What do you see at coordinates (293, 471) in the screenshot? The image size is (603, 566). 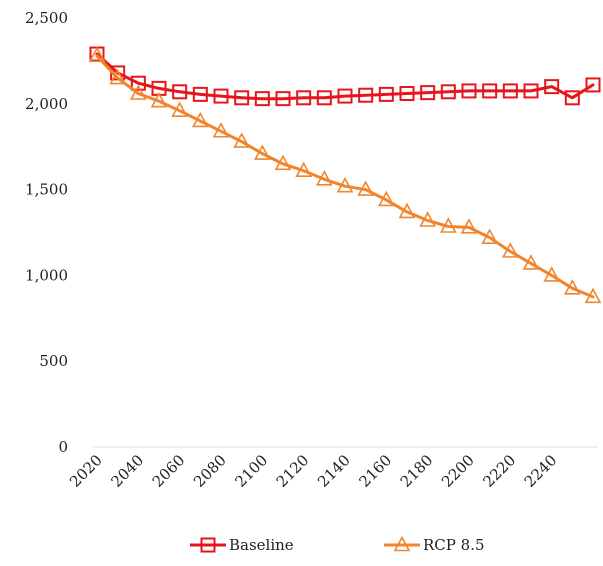 I see `x-tick-label: 2120` at bounding box center [293, 471].